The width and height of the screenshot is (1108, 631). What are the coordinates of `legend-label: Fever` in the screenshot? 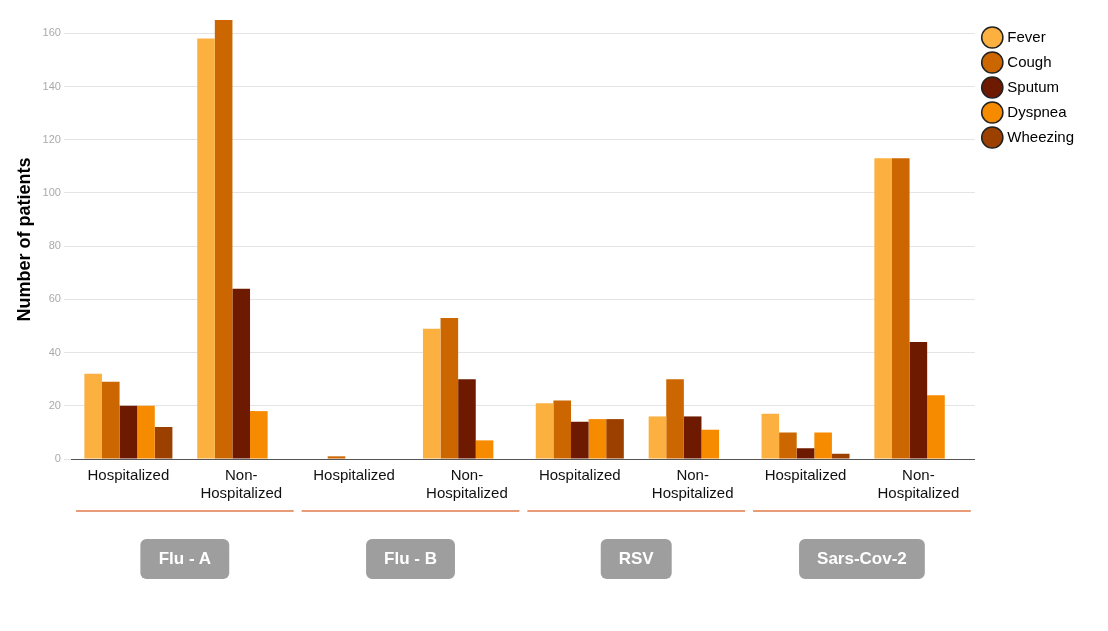 It's located at (1026, 36).